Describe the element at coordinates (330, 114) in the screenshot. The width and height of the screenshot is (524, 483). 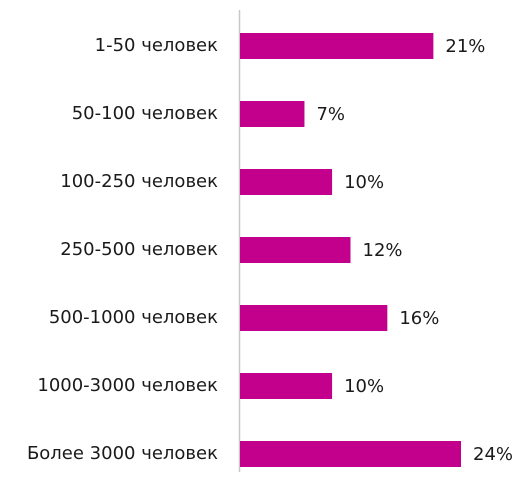
I see `value-label: 7%` at that location.